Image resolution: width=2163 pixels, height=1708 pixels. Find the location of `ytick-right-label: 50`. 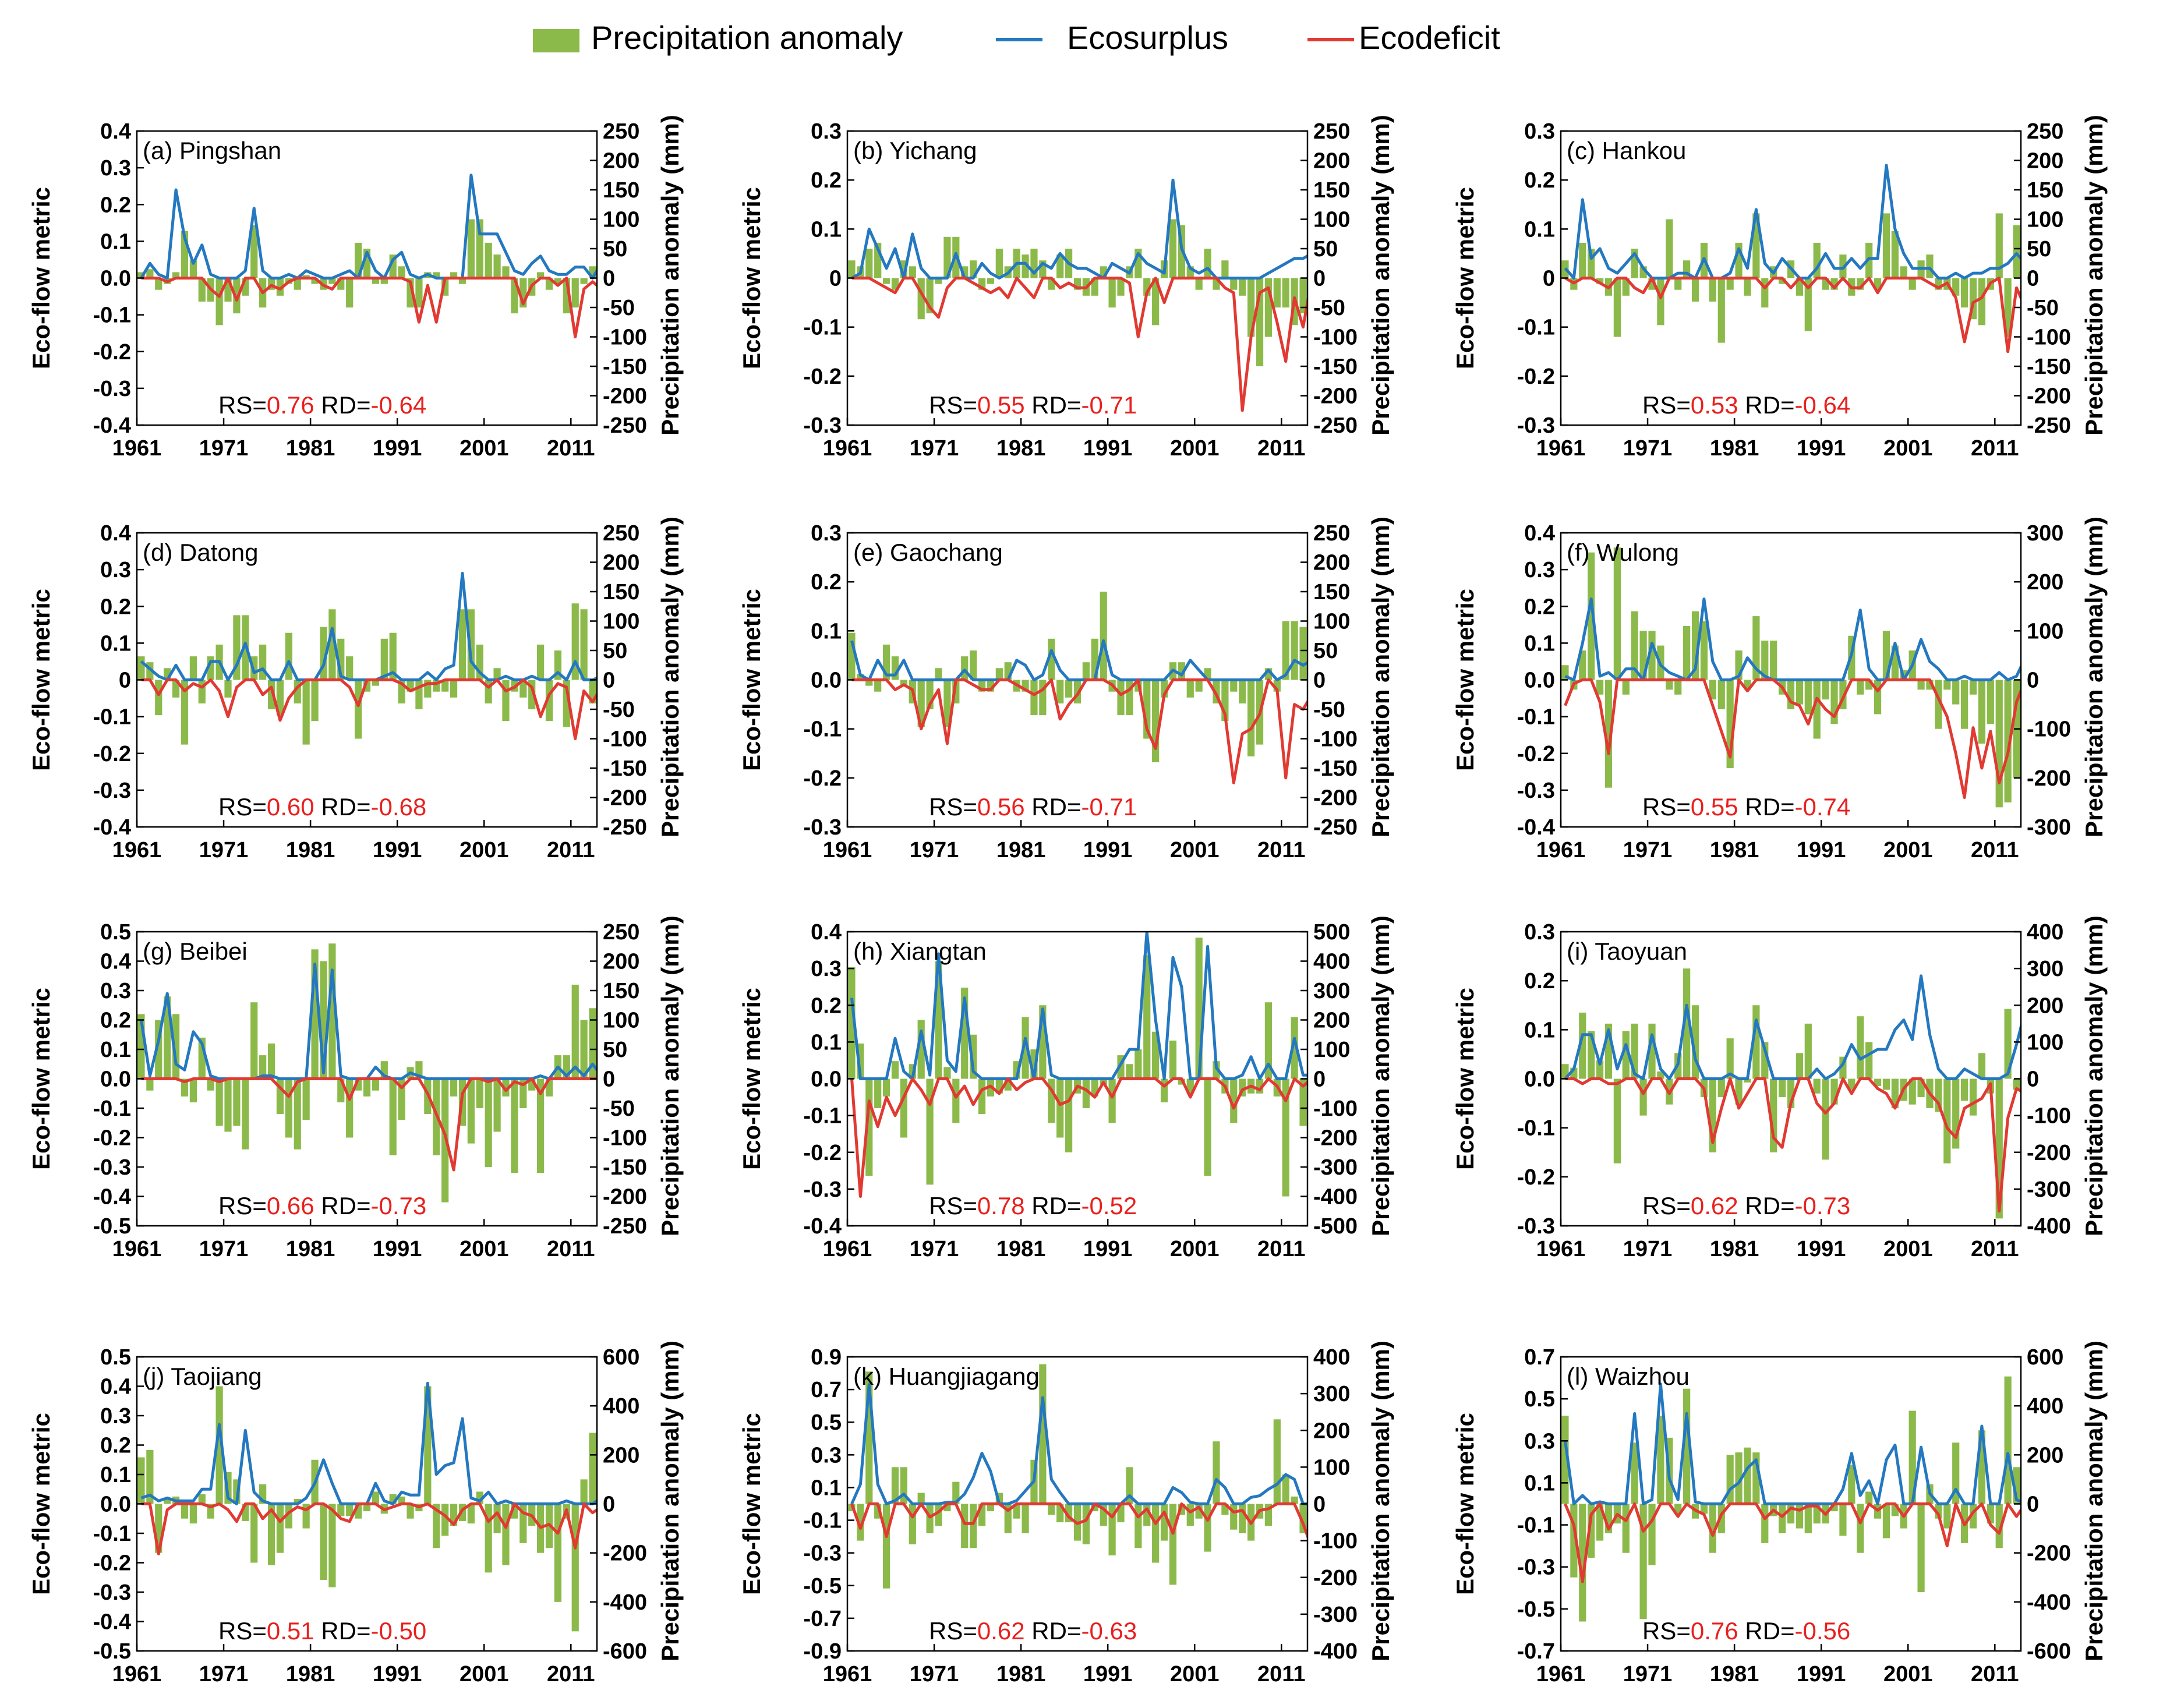

ytick-right-label: 50 is located at coordinates (615, 1050).